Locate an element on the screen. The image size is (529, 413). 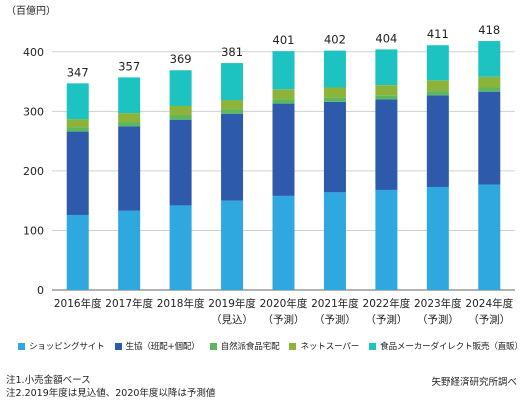
notes: 注1.小売金額ベース 注2.2019年度は見込値、2020年度以降は予測値 is located at coordinates (110, 387).